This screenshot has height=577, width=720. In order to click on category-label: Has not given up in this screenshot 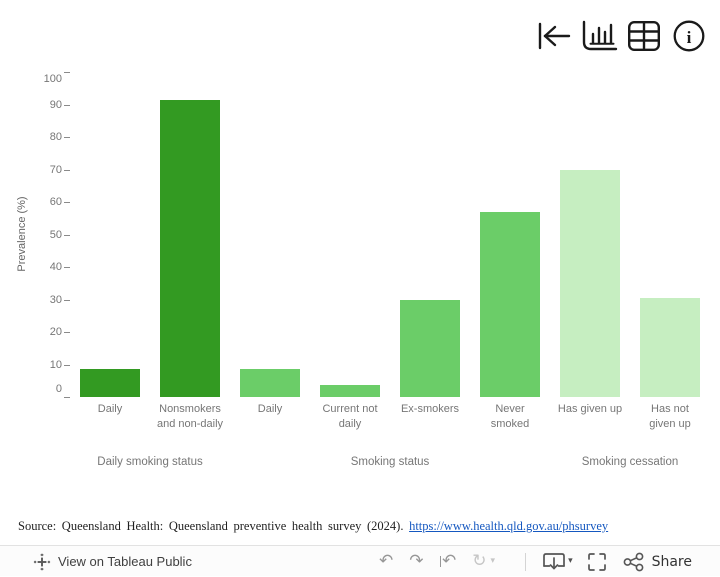, I will do `click(670, 416)`.